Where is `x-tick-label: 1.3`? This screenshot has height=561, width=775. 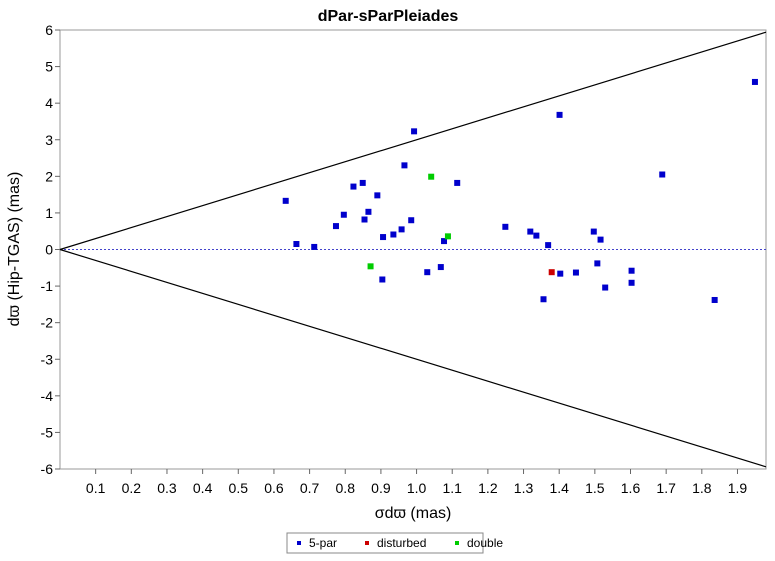 x-tick-label: 1.3 is located at coordinates (524, 488).